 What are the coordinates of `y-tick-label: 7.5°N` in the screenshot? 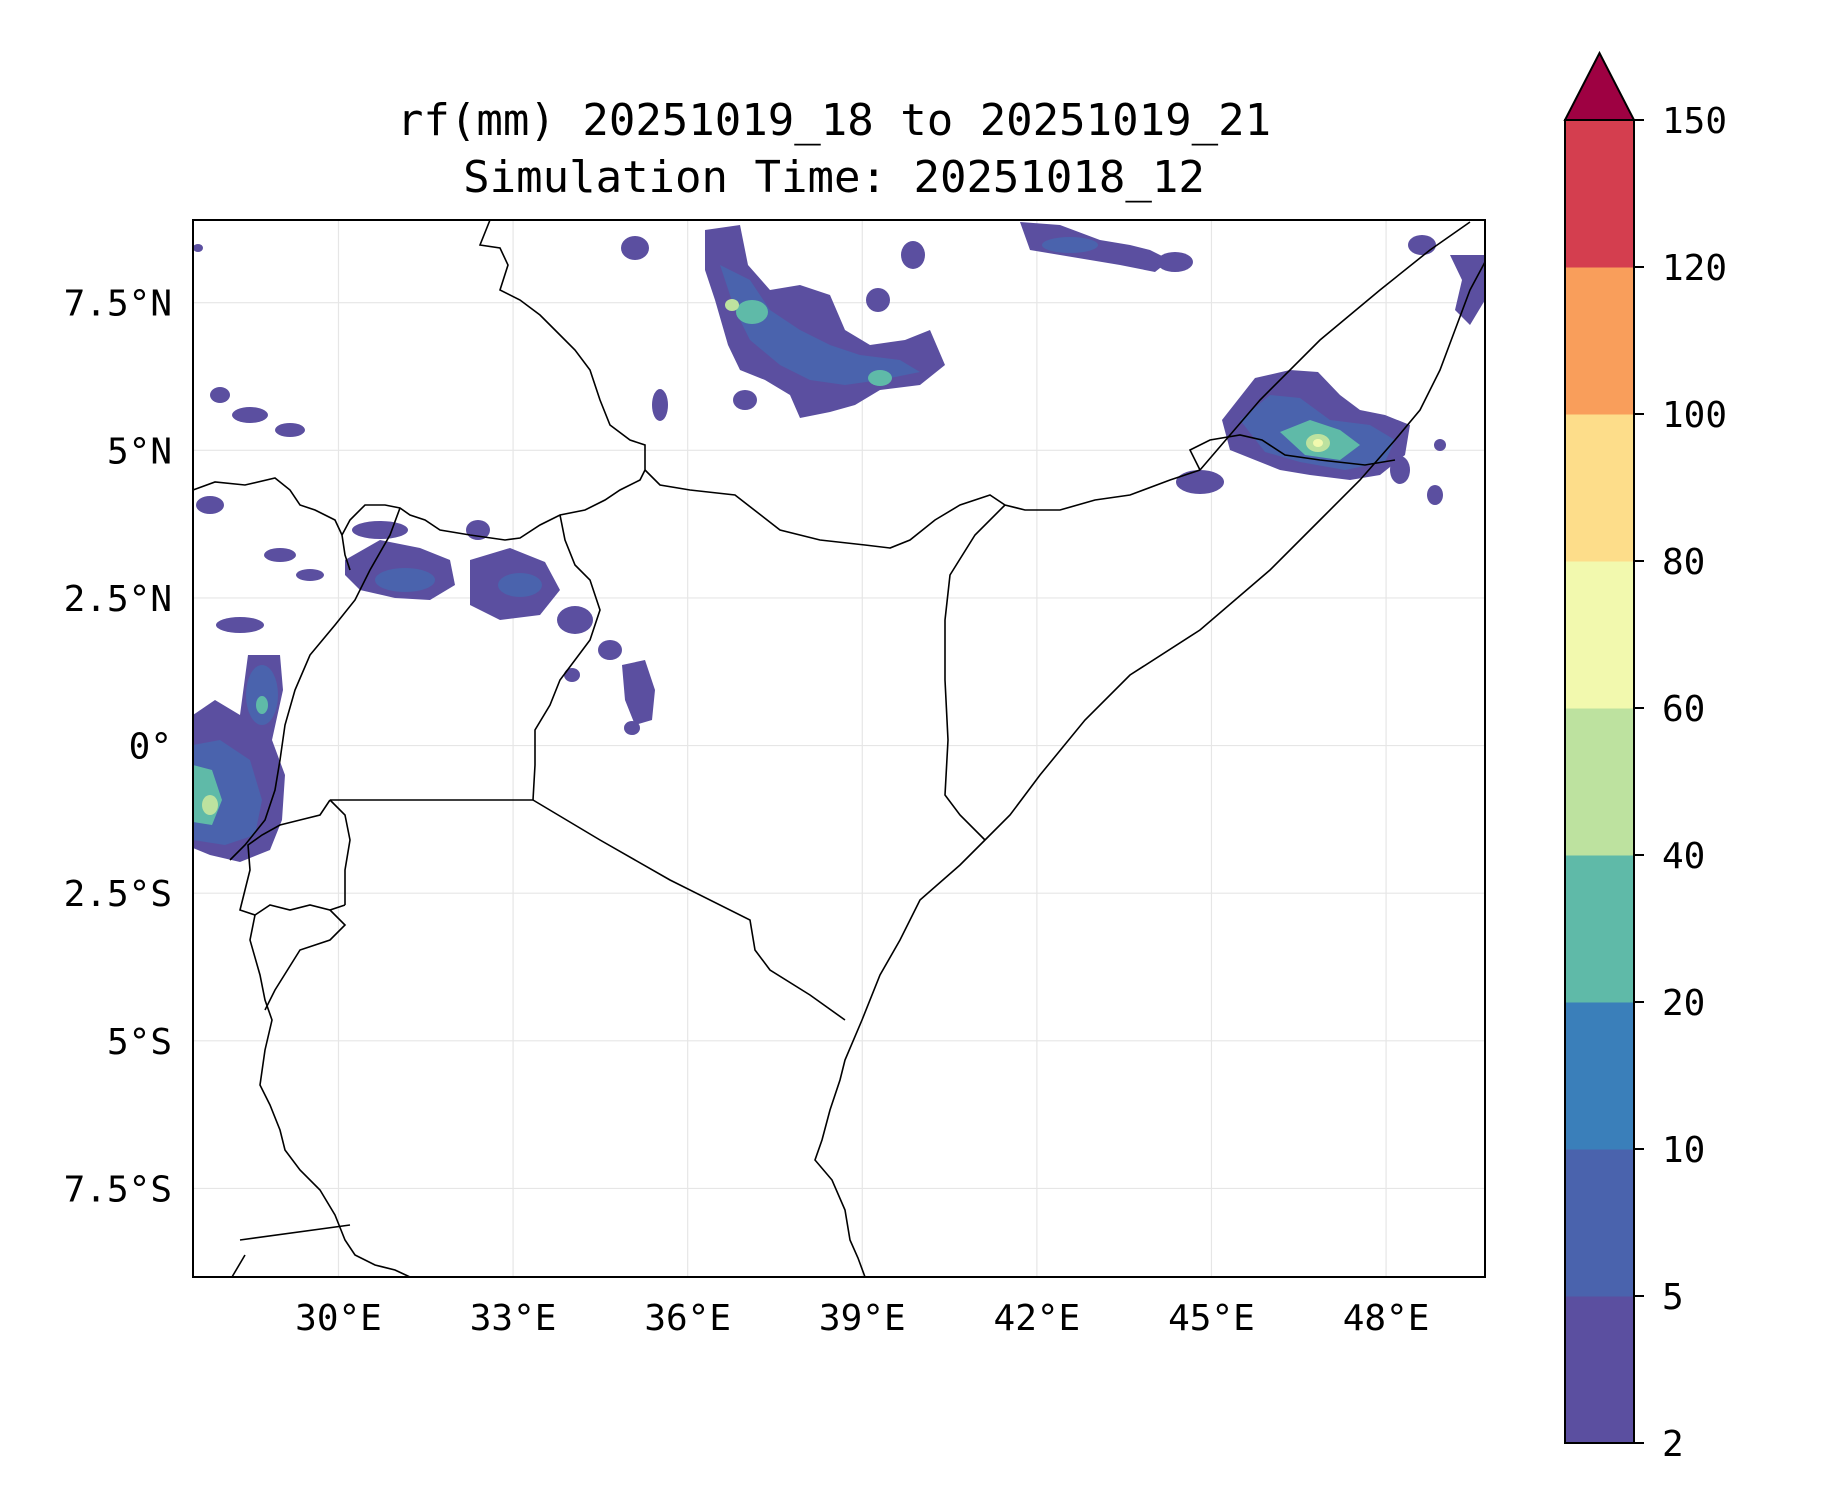 It's located at (118, 304).